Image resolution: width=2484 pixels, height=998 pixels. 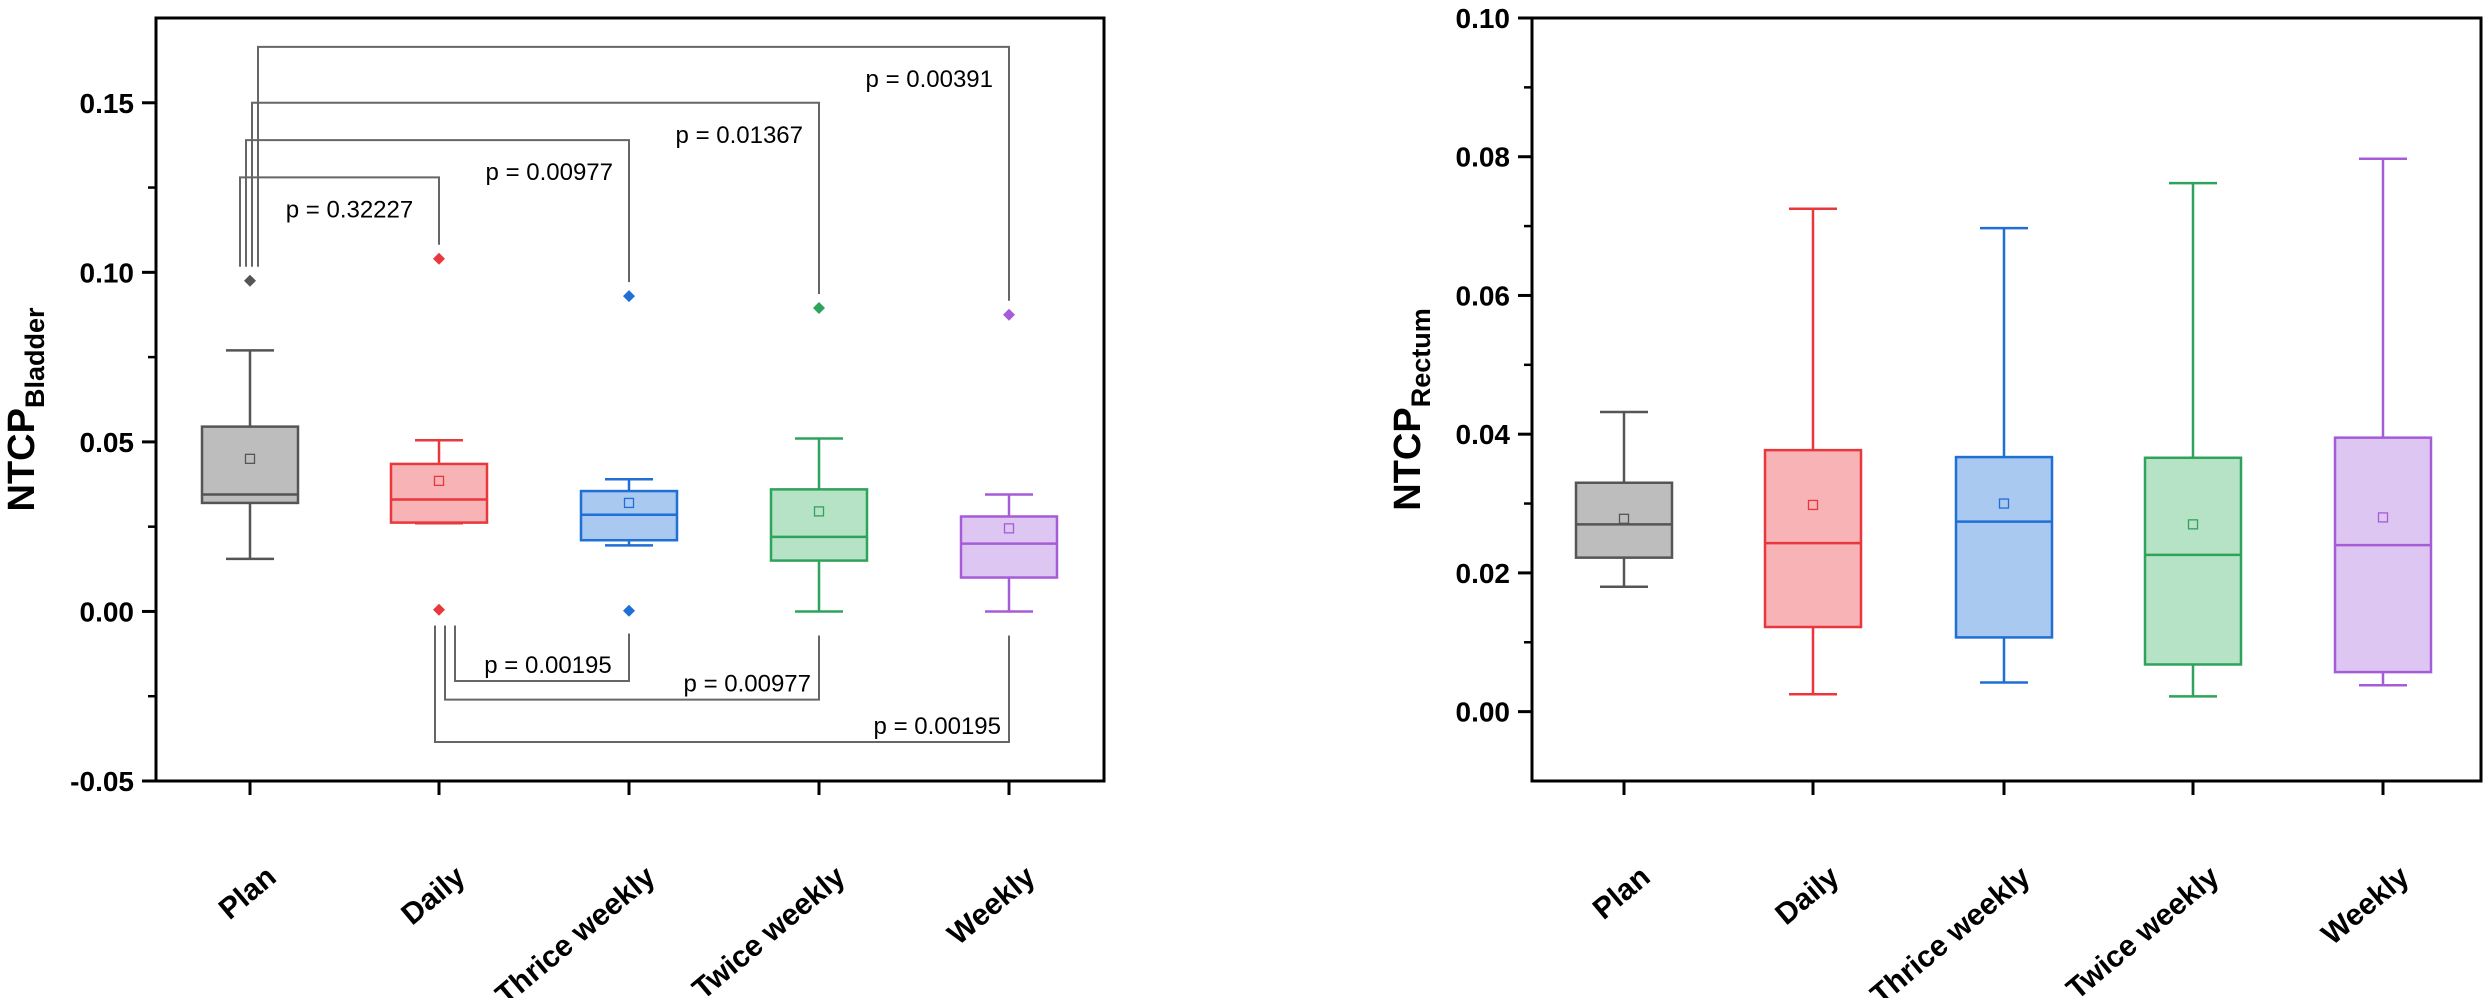 I want to click on y-tick-label: 0.08, so click(x=1483, y=157).